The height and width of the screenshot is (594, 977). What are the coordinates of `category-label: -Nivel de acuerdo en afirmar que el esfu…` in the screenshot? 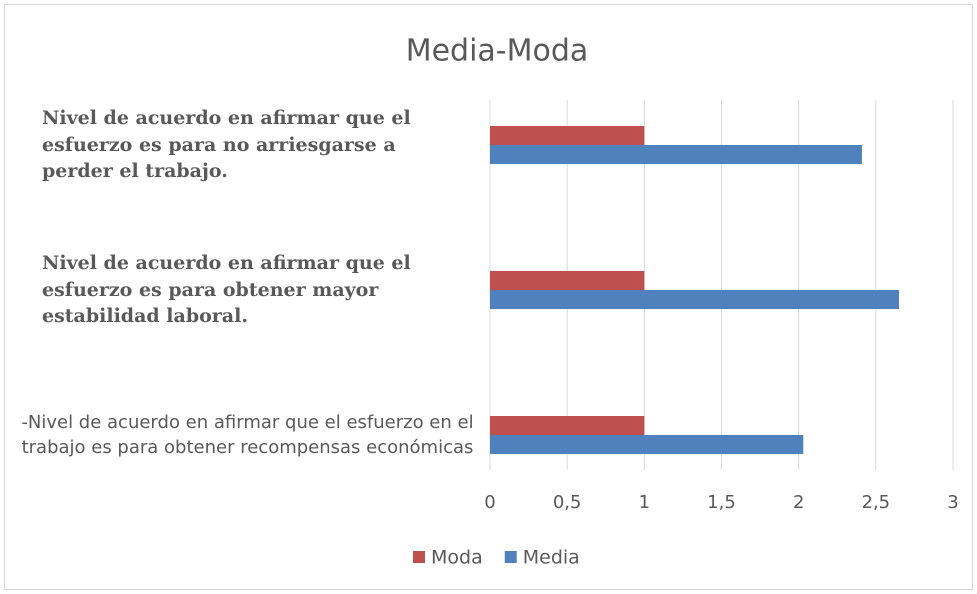 It's located at (247, 434).